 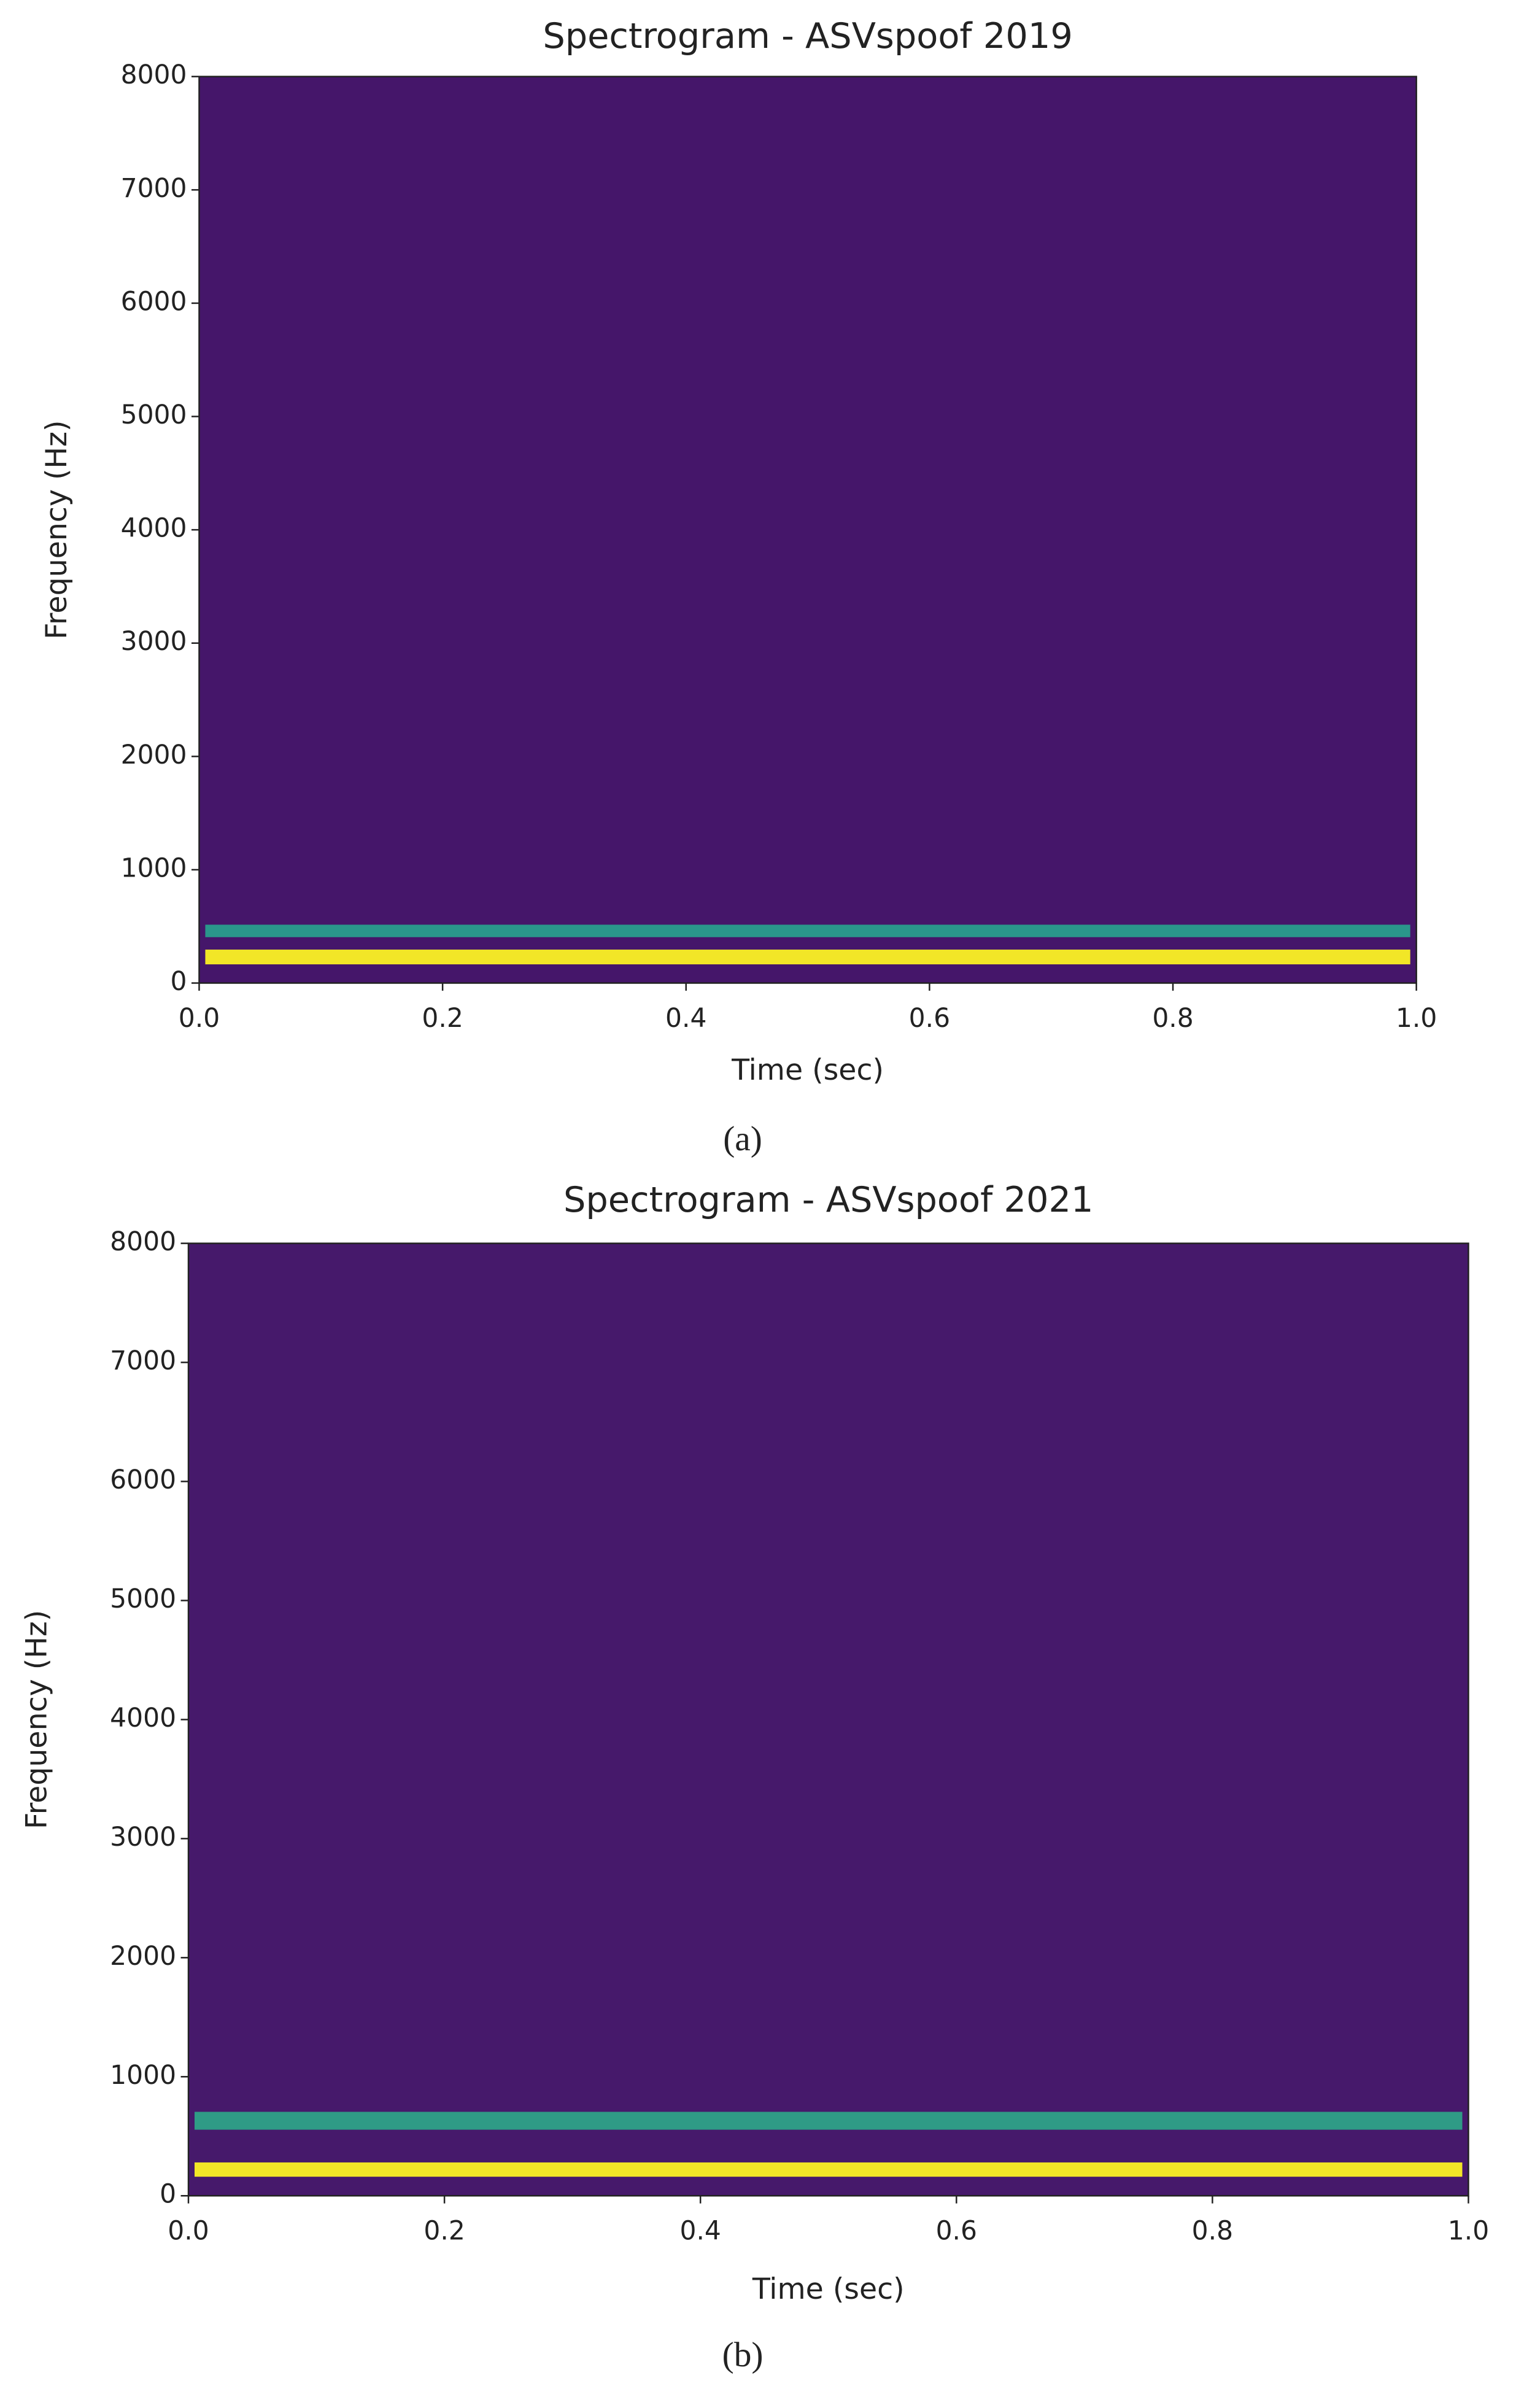 I want to click on chart-title: Spectrogram - ASVspoof 2019, so click(x=808, y=35).